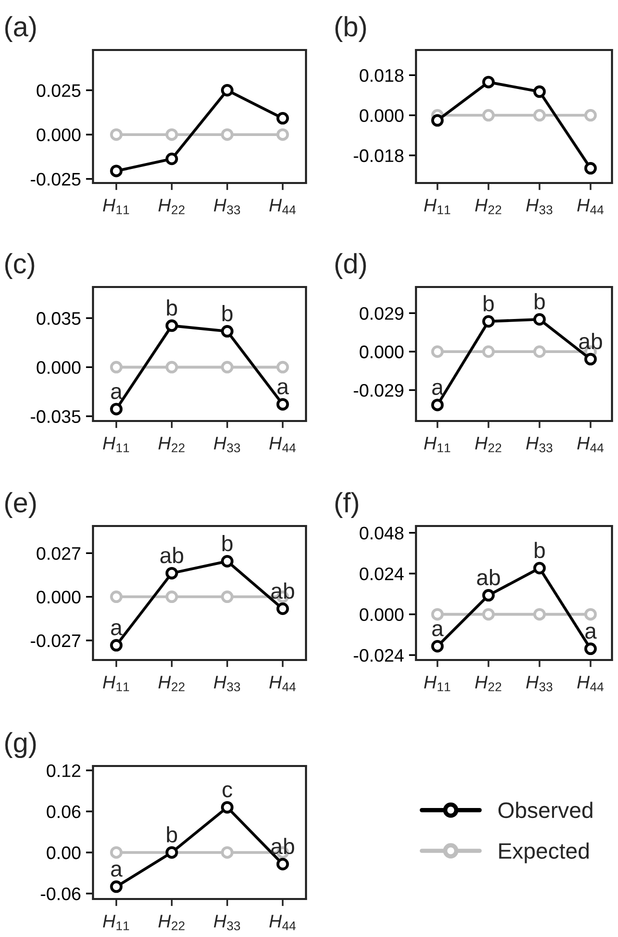  Describe the element at coordinates (382, 75) in the screenshot. I see `y-tick-label: 0.018` at that location.